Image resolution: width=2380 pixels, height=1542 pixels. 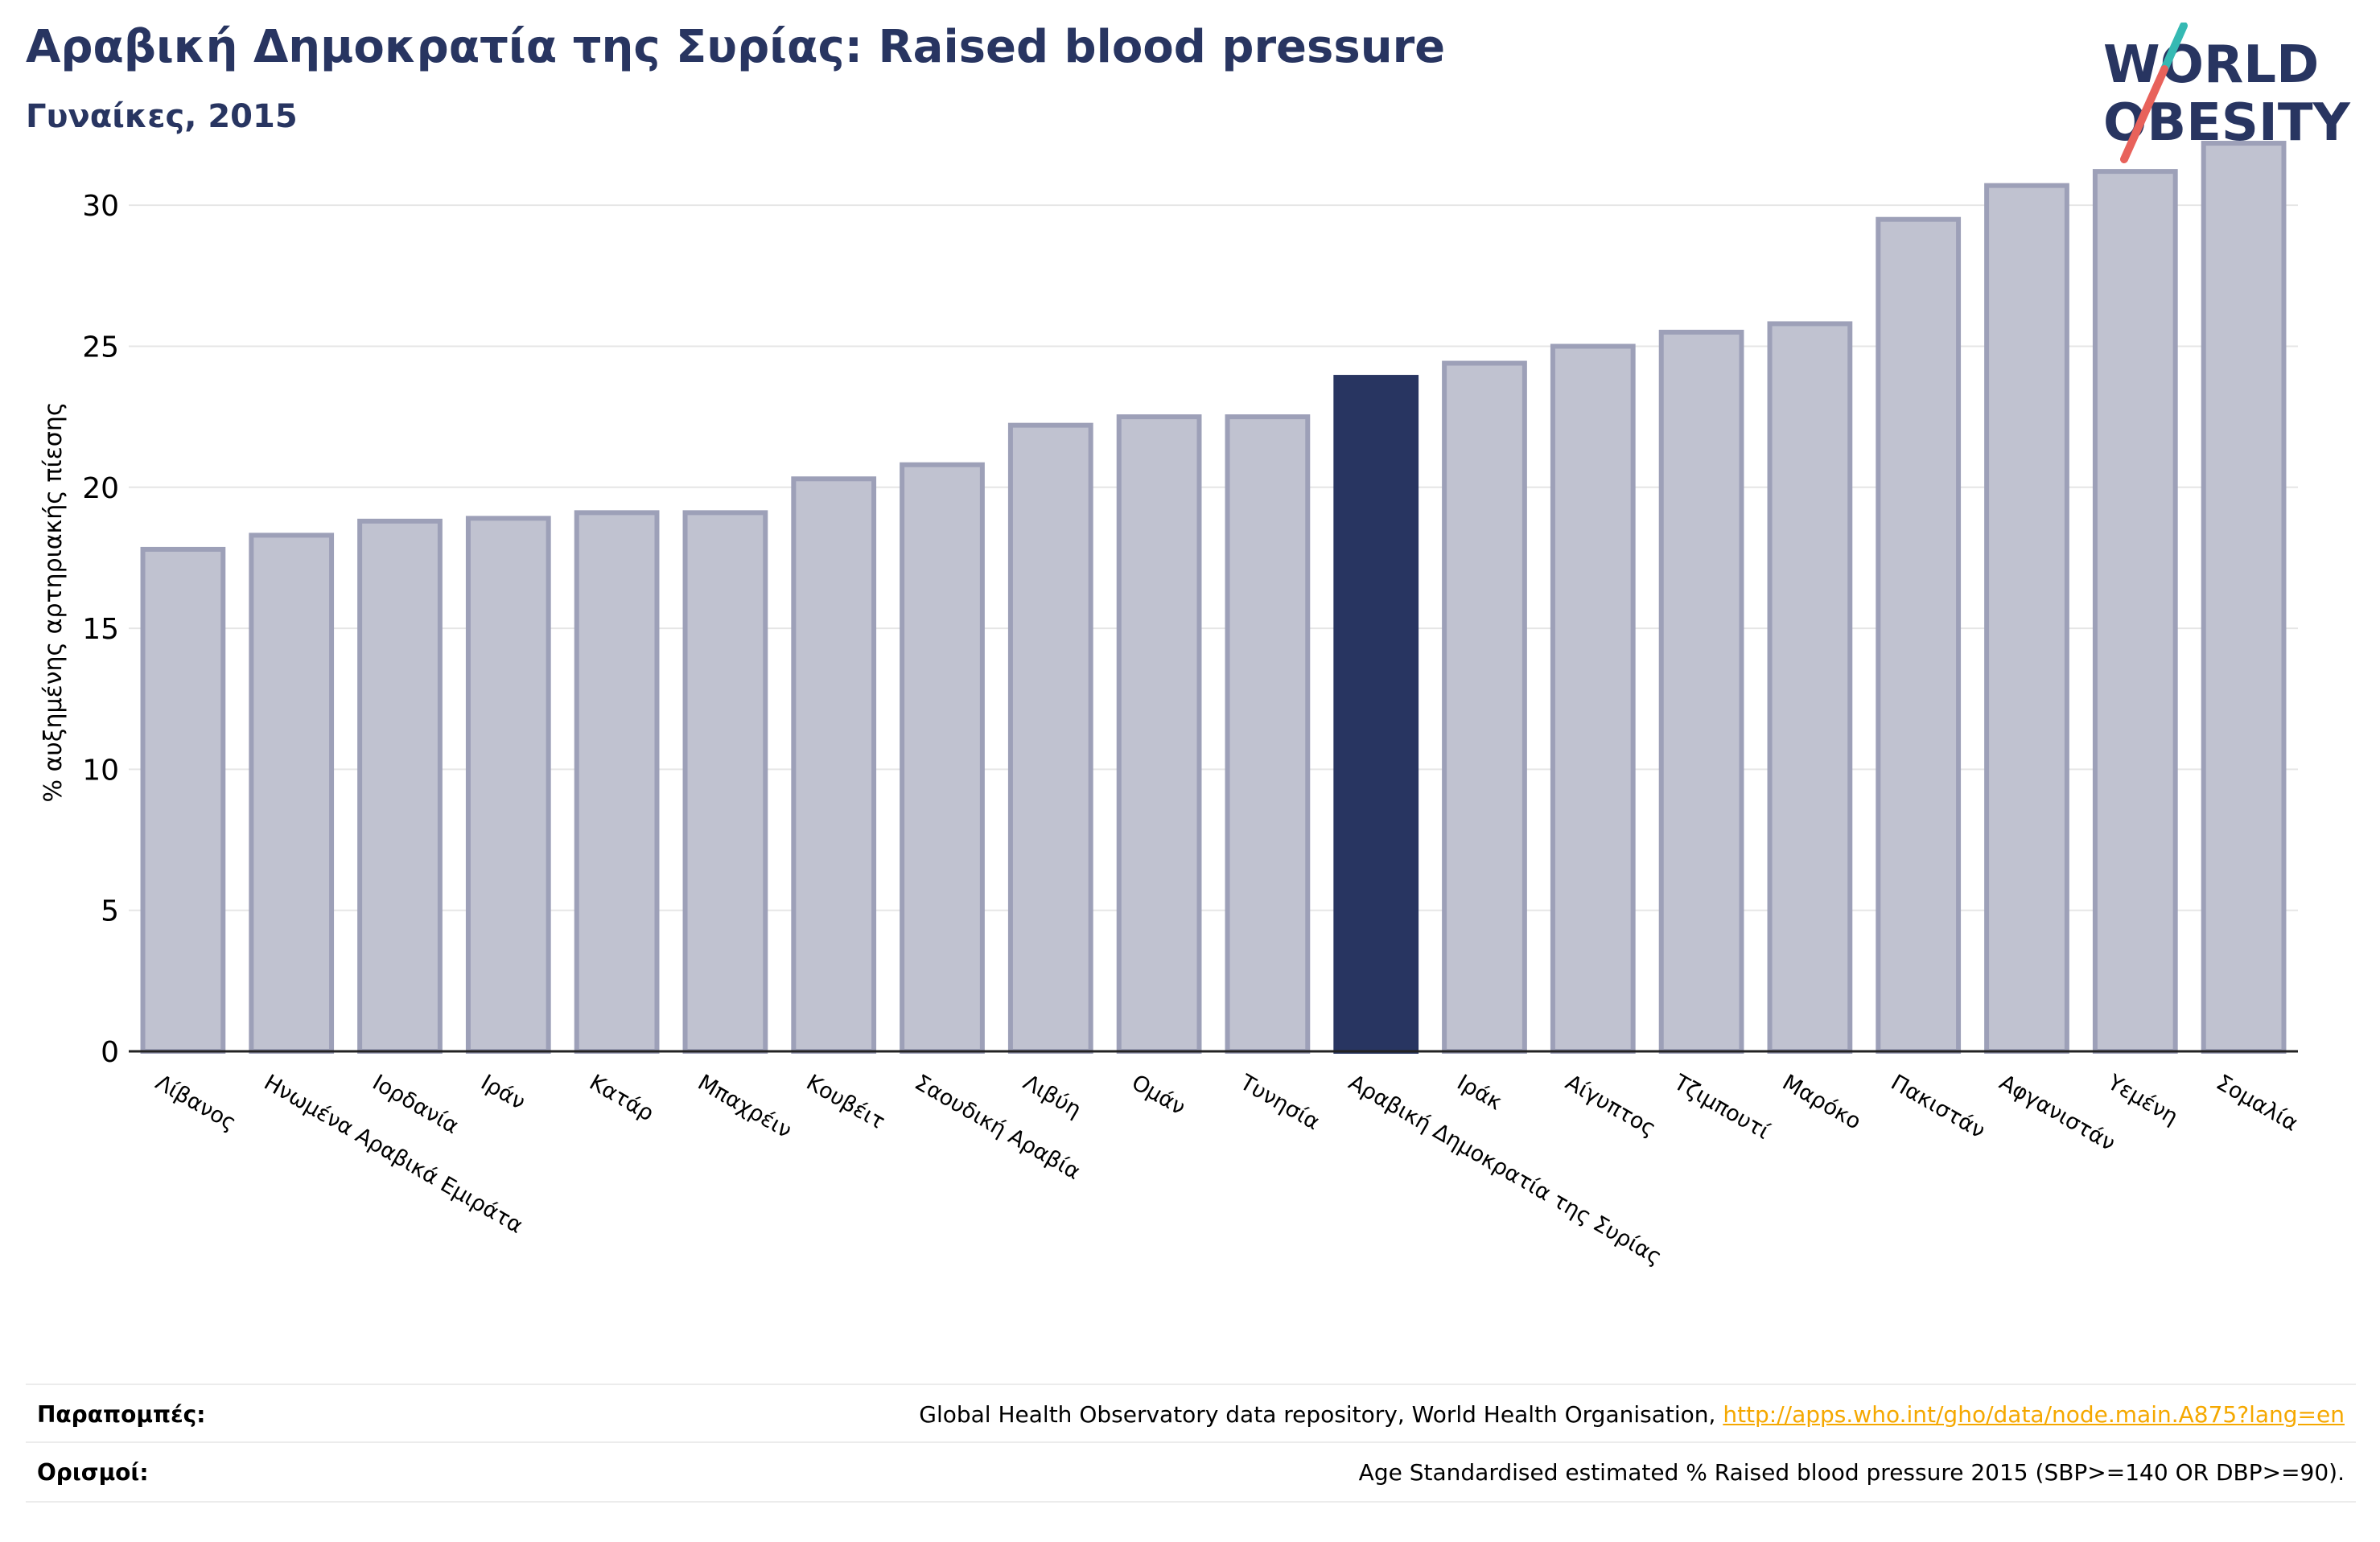 I want to click on logo-word-1: WORLD, so click(x=2211, y=65).